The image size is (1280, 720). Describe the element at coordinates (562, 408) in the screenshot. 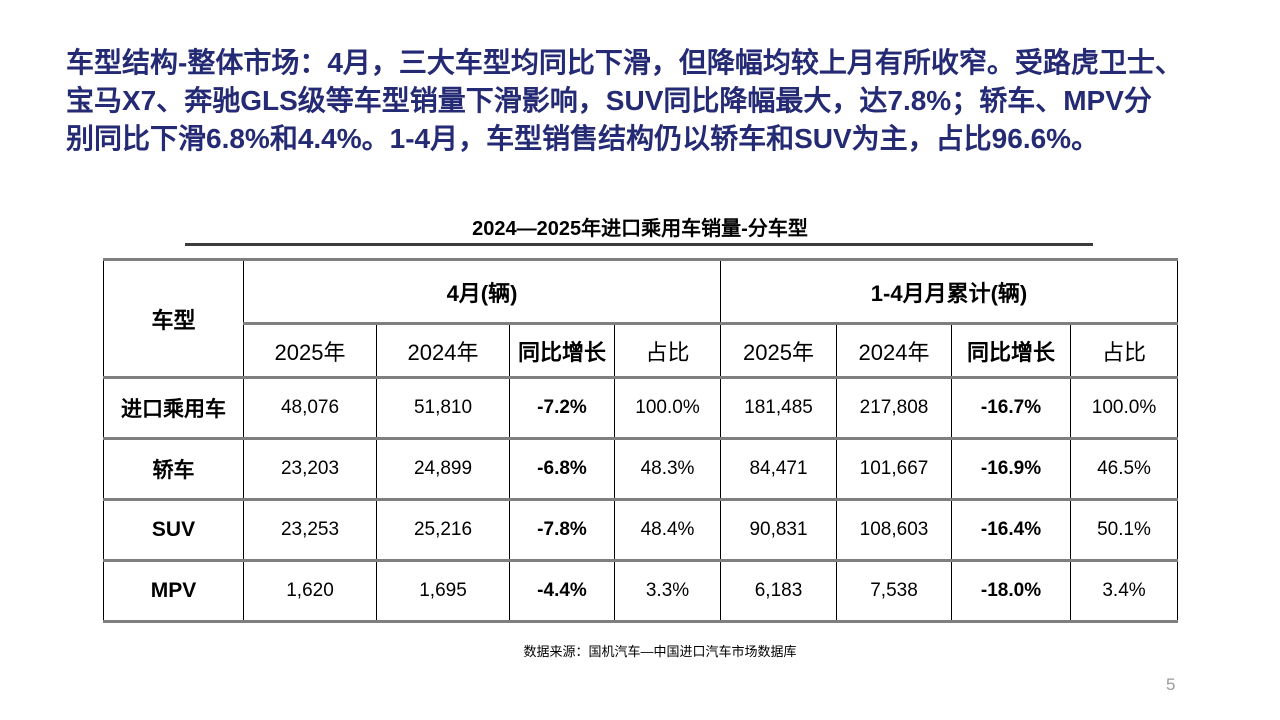

I see `table-cell: -7.2%` at that location.